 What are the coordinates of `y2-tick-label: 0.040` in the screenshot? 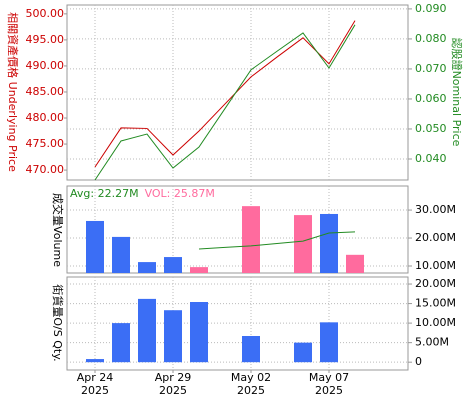 It's located at (431, 158).